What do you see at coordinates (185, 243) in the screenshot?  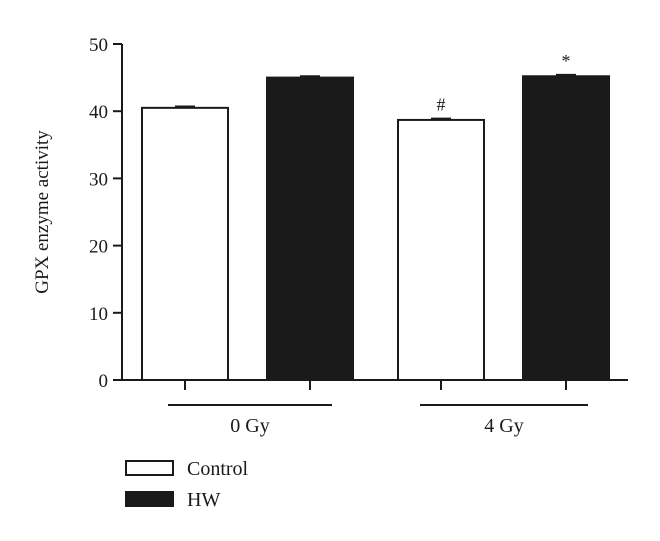 I see `bar-control-0gy` at bounding box center [185, 243].